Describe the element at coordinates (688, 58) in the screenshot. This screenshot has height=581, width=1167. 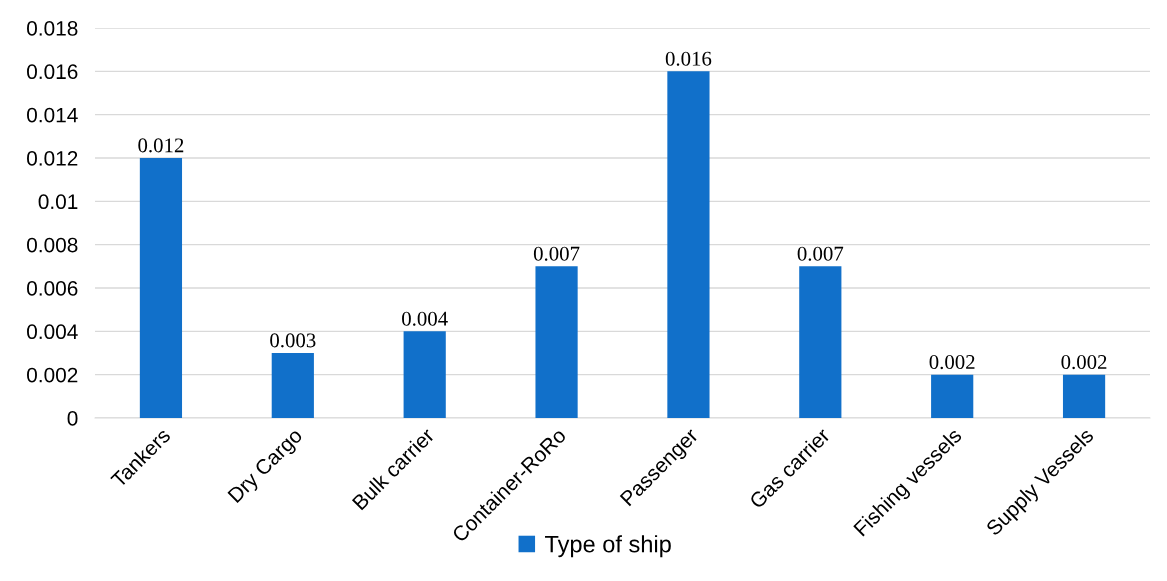
I see `data-label: 0.016` at that location.